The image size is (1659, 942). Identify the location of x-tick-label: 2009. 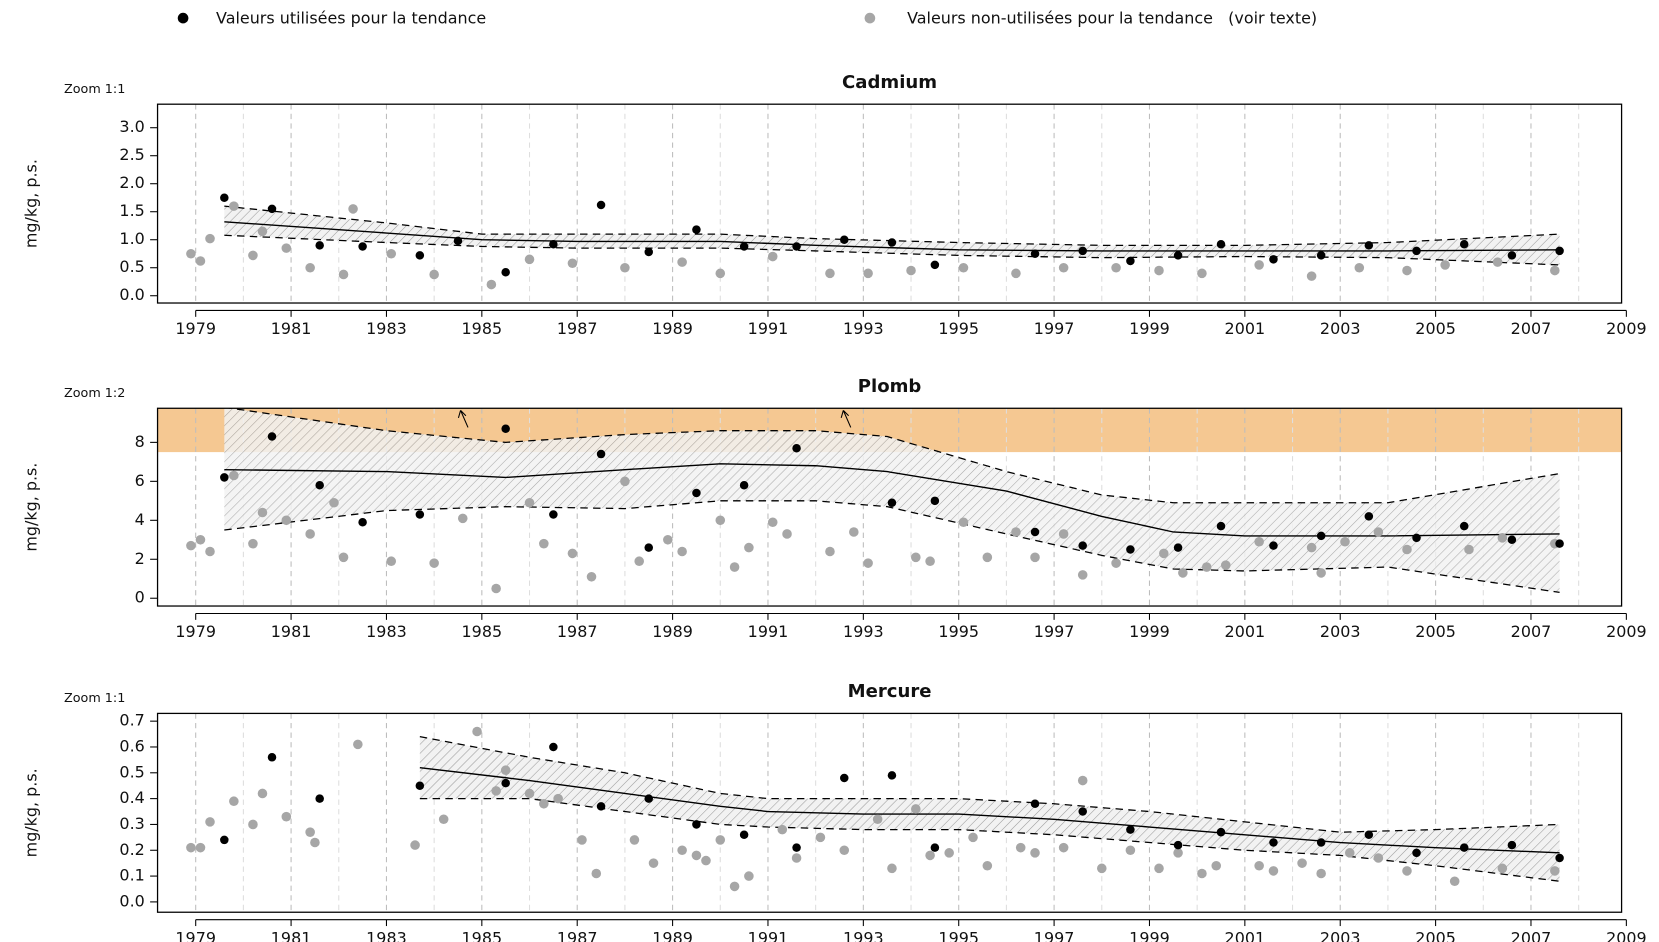
(1626, 631).